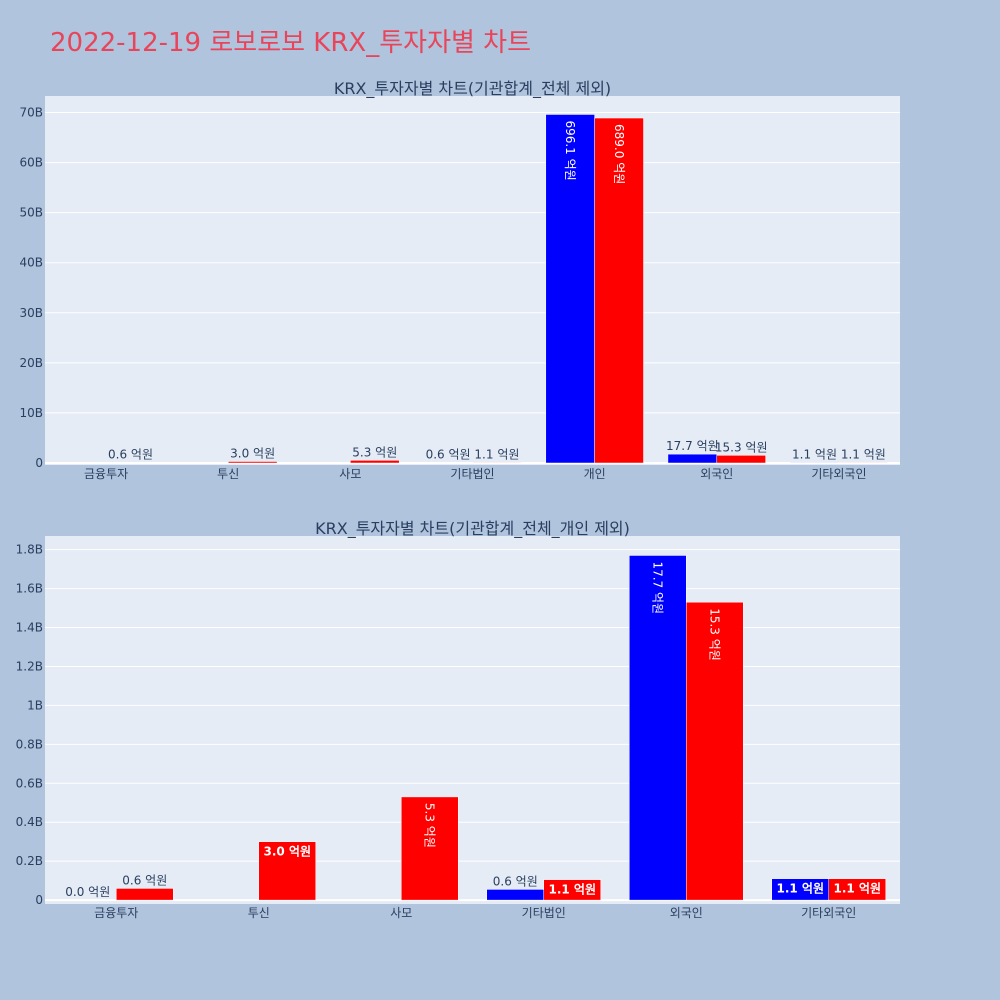  What do you see at coordinates (31, 163) in the screenshot?
I see `y-tick-label: 60B` at bounding box center [31, 163].